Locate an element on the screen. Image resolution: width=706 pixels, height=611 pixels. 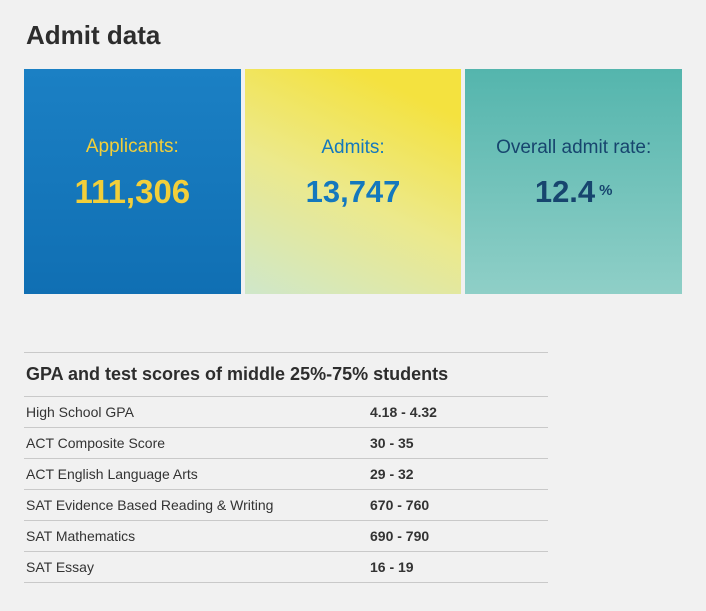
admit-rate-label: Overall admit rate: is located at coordinates (574, 147).